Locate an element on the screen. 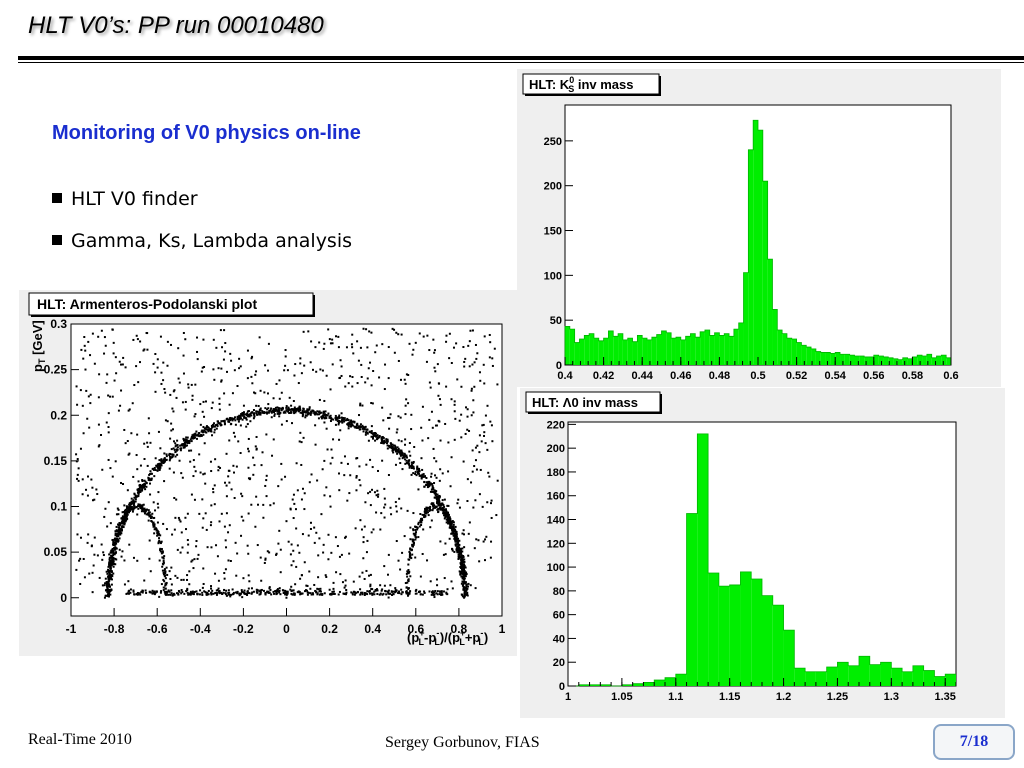 Image resolution: width=1024 pixels, height=768 pixels. y-tick-label: 0.25 is located at coordinates (56, 370).